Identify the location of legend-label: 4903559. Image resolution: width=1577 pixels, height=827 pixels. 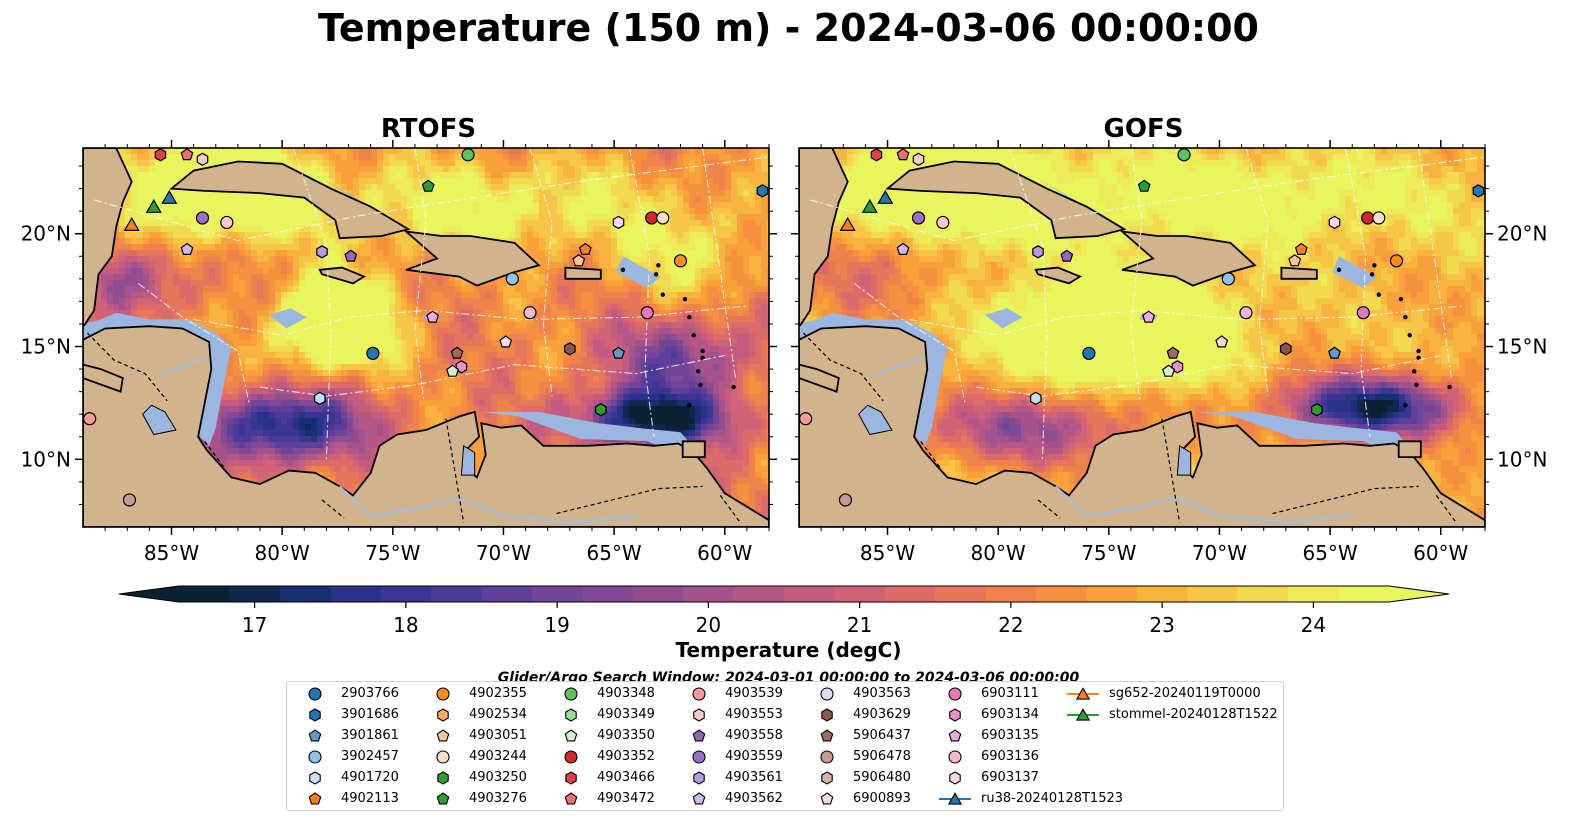
(754, 756).